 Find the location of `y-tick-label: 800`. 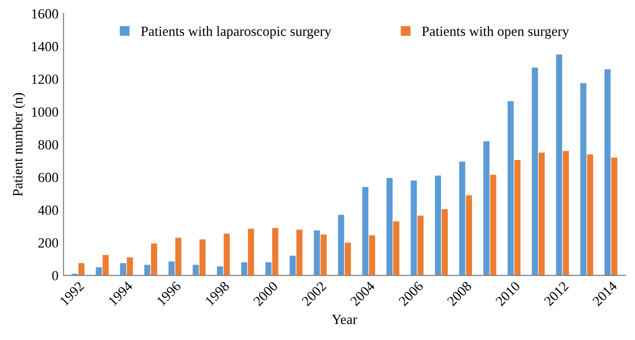

y-tick-label: 800 is located at coordinates (48, 145).